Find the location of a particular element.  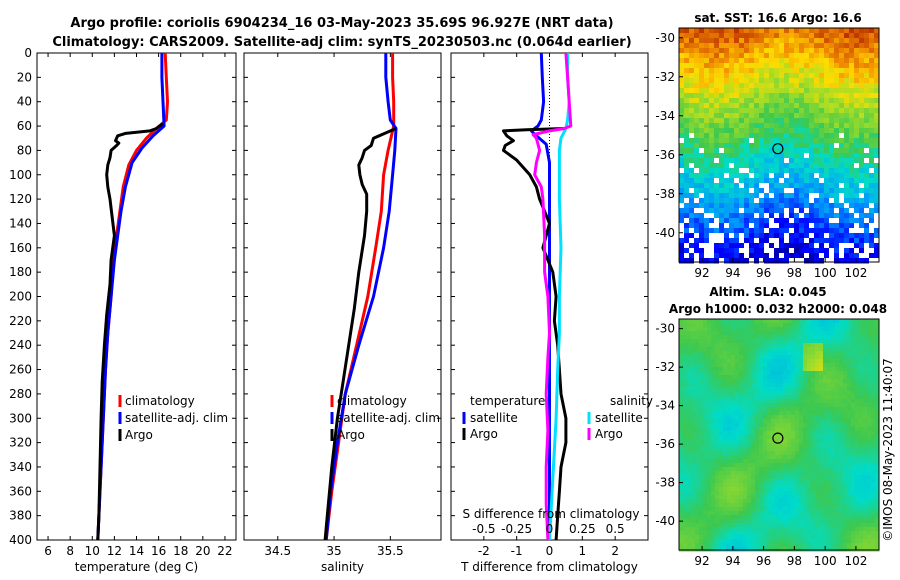

difference-xtick-label: -2 is located at coordinates (484, 551).